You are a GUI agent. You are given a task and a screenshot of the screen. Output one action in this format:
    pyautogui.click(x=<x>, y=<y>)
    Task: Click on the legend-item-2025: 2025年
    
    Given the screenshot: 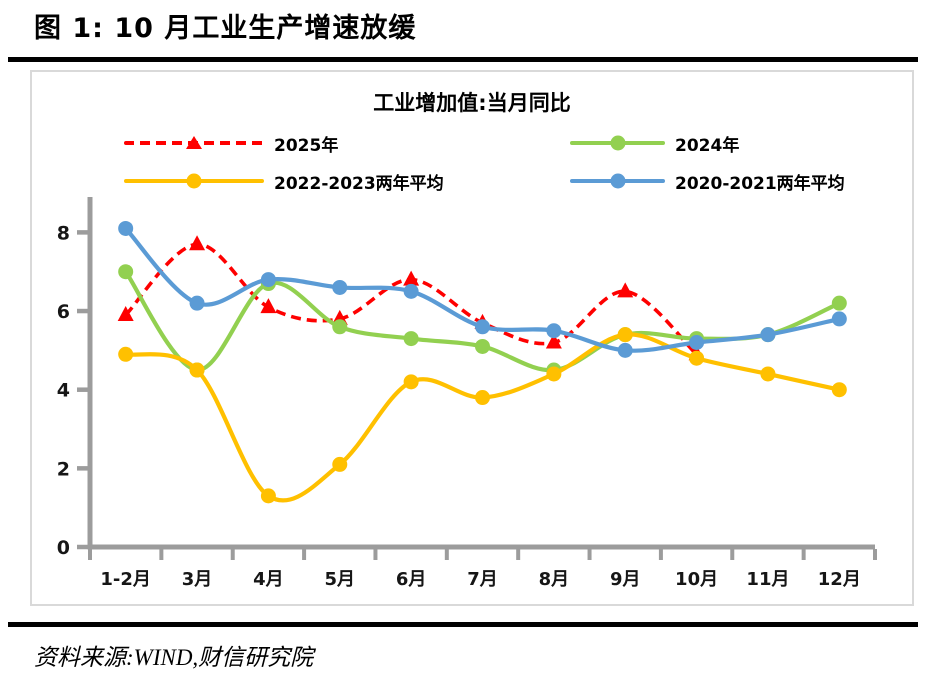 What is the action you would take?
    pyautogui.click(x=347, y=143)
    